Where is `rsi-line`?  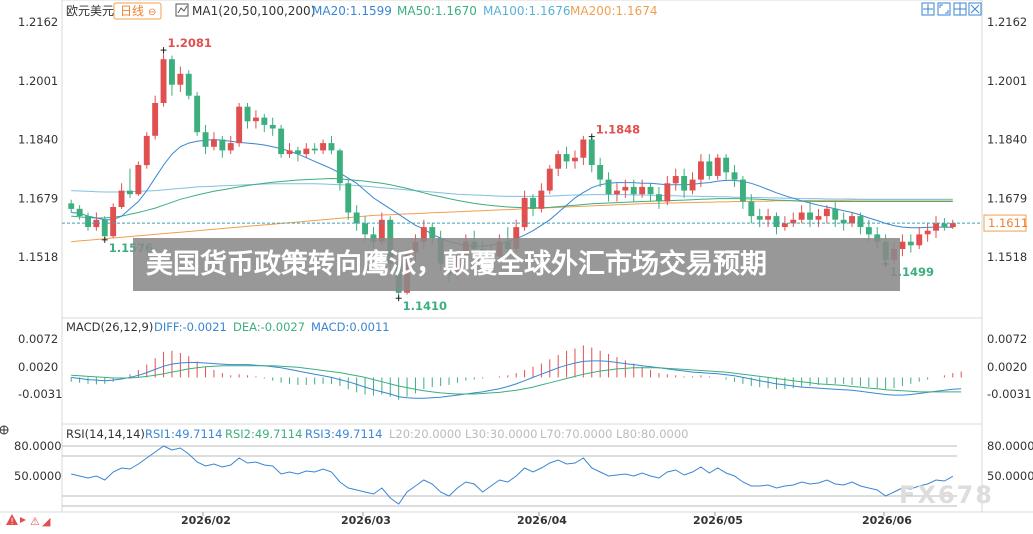
rsi-line is located at coordinates (512, 475).